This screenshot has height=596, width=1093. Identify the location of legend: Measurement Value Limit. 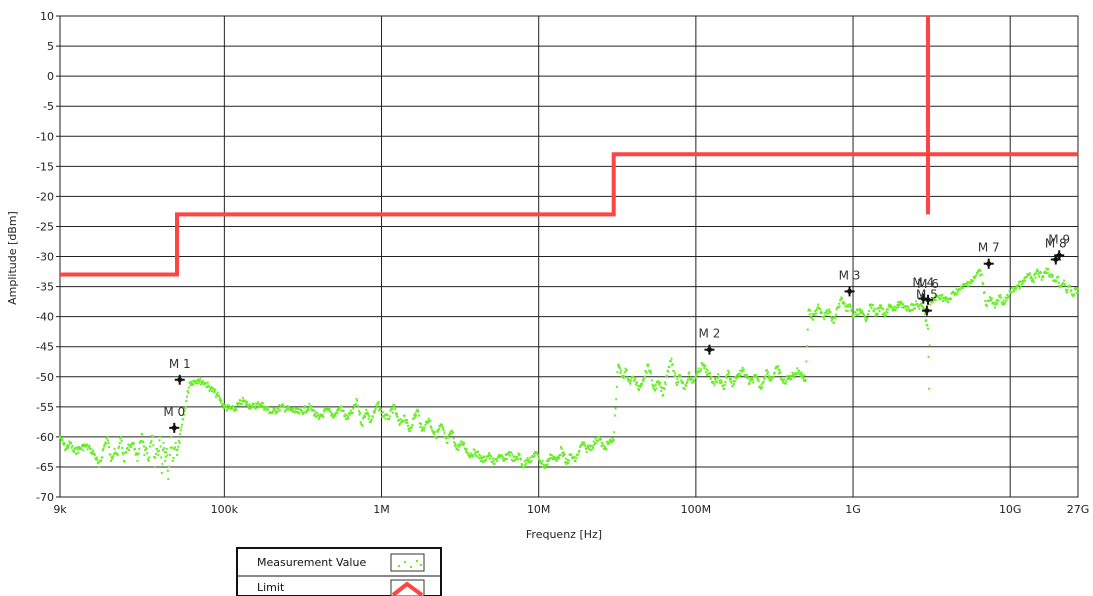
(339, 571).